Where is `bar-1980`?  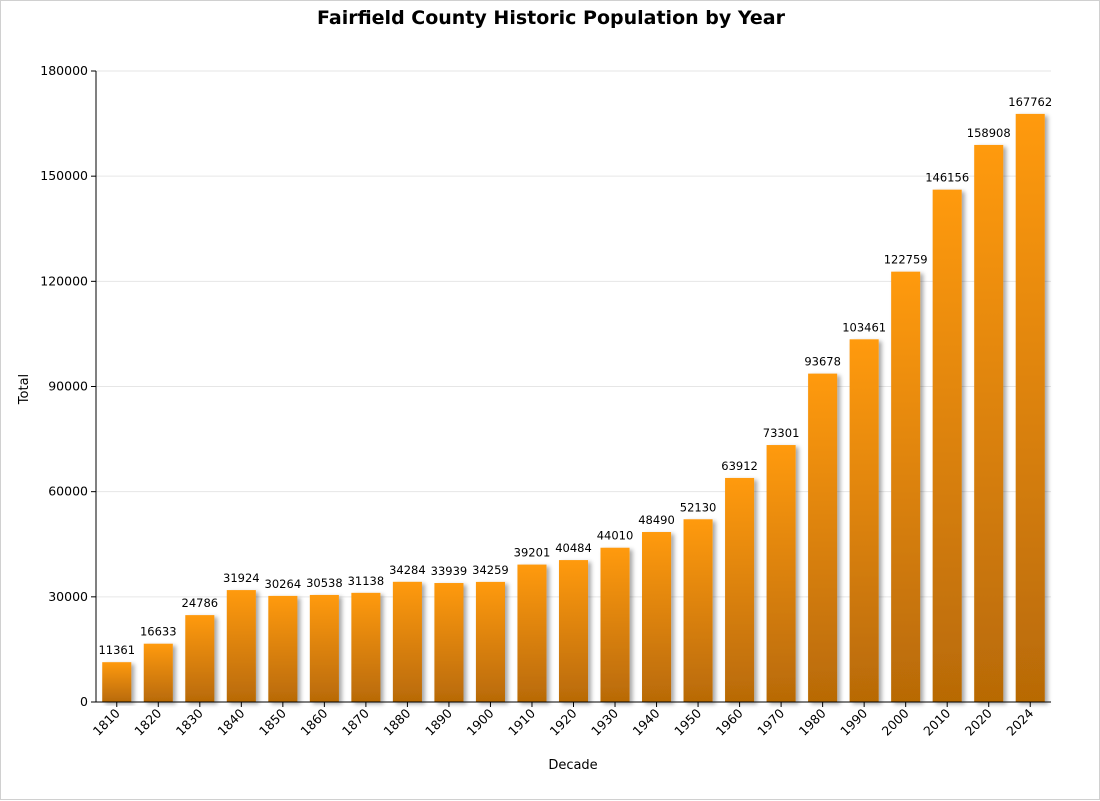
bar-1980 is located at coordinates (823, 537).